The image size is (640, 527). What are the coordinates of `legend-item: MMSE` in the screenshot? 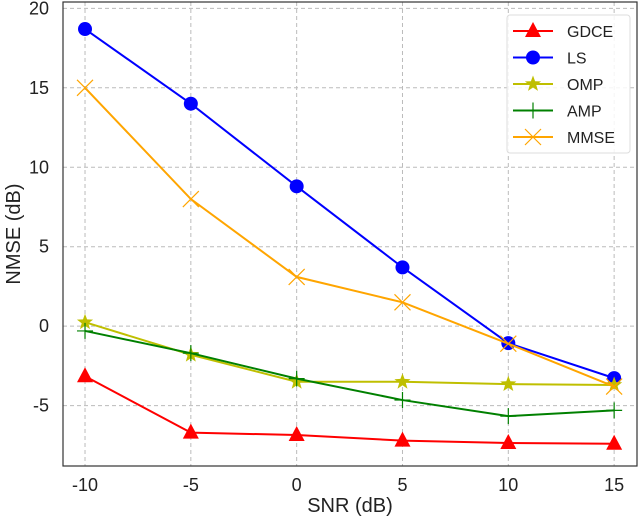 It's located at (564, 137).